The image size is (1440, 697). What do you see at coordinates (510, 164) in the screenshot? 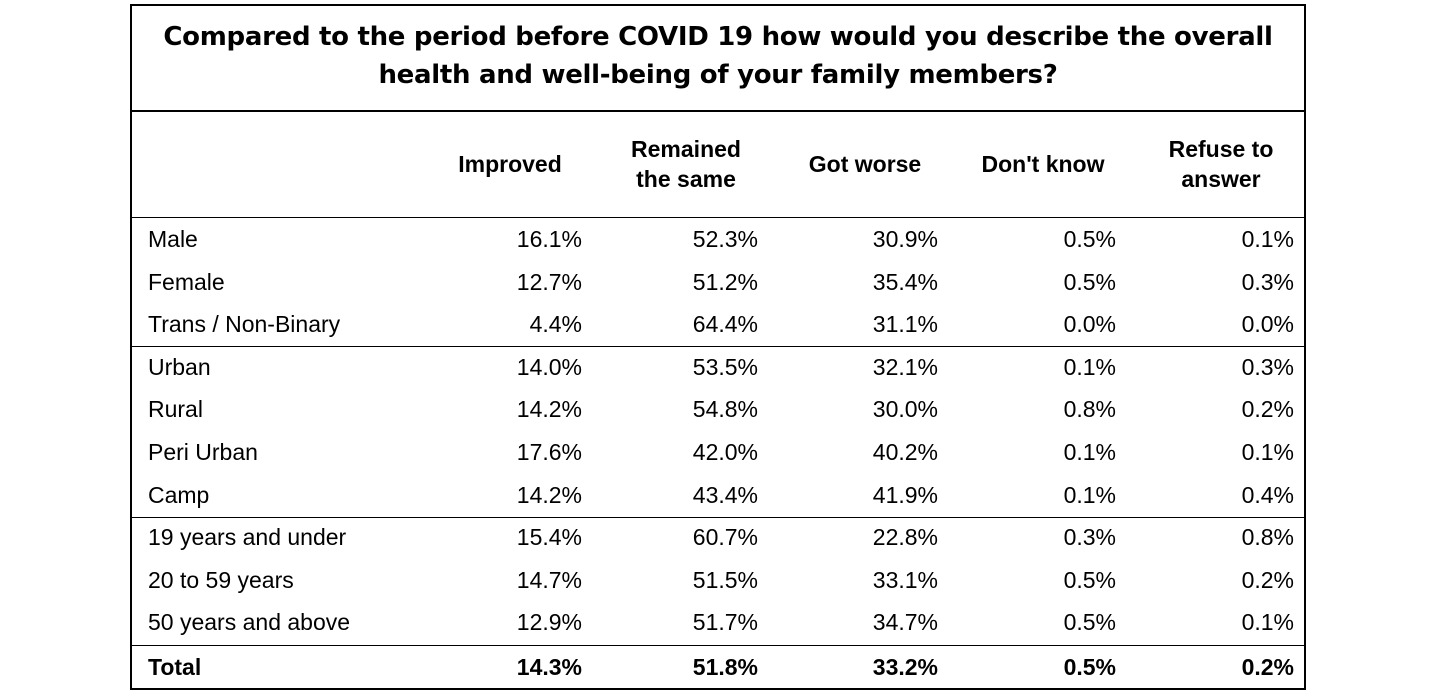
I see `column-header-improved: Improved` at bounding box center [510, 164].